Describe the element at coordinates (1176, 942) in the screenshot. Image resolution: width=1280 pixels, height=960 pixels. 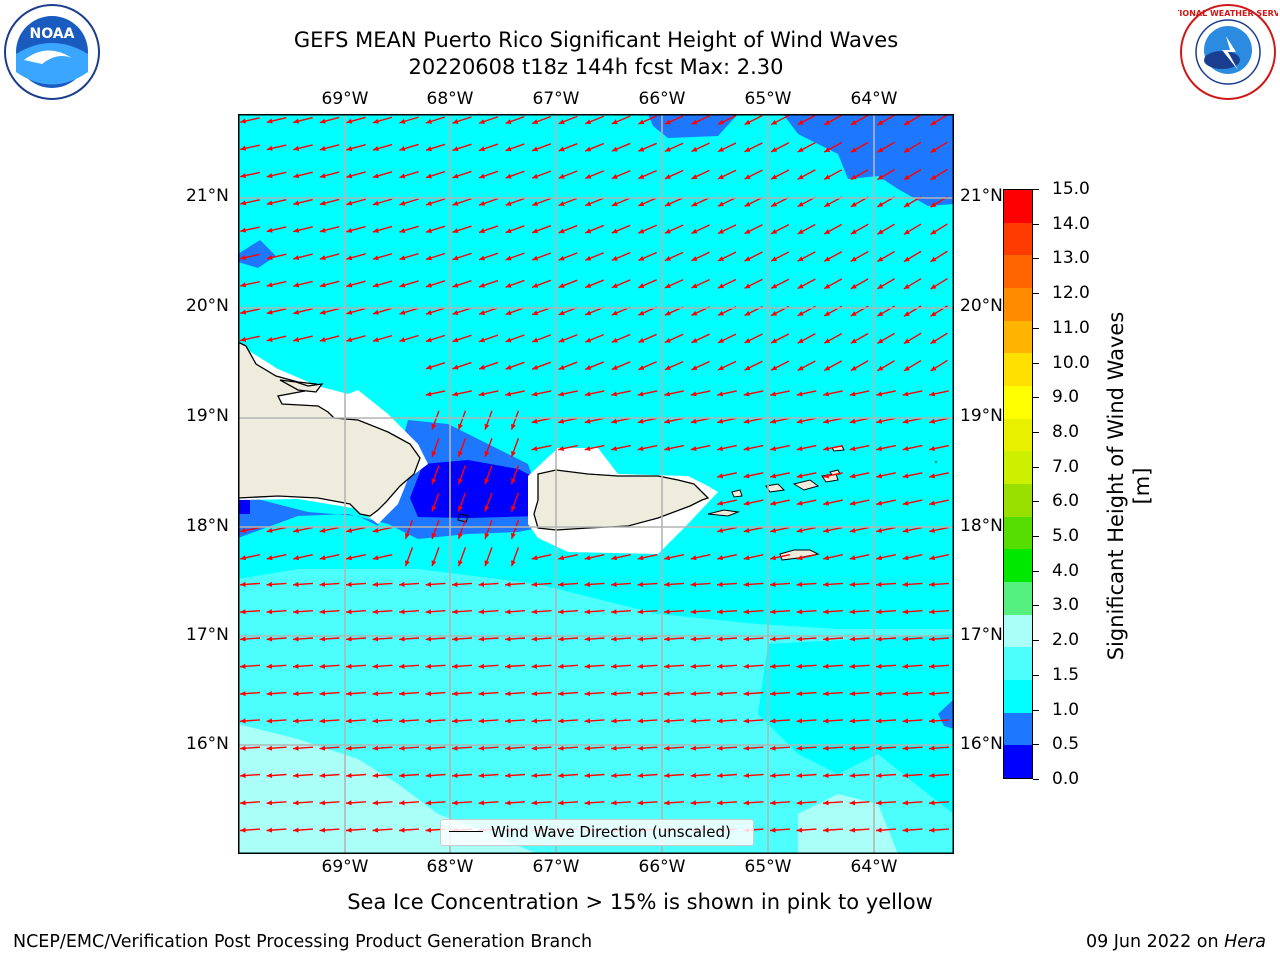
I see `footer-date: 09 Jun 2022 on Hera` at that location.